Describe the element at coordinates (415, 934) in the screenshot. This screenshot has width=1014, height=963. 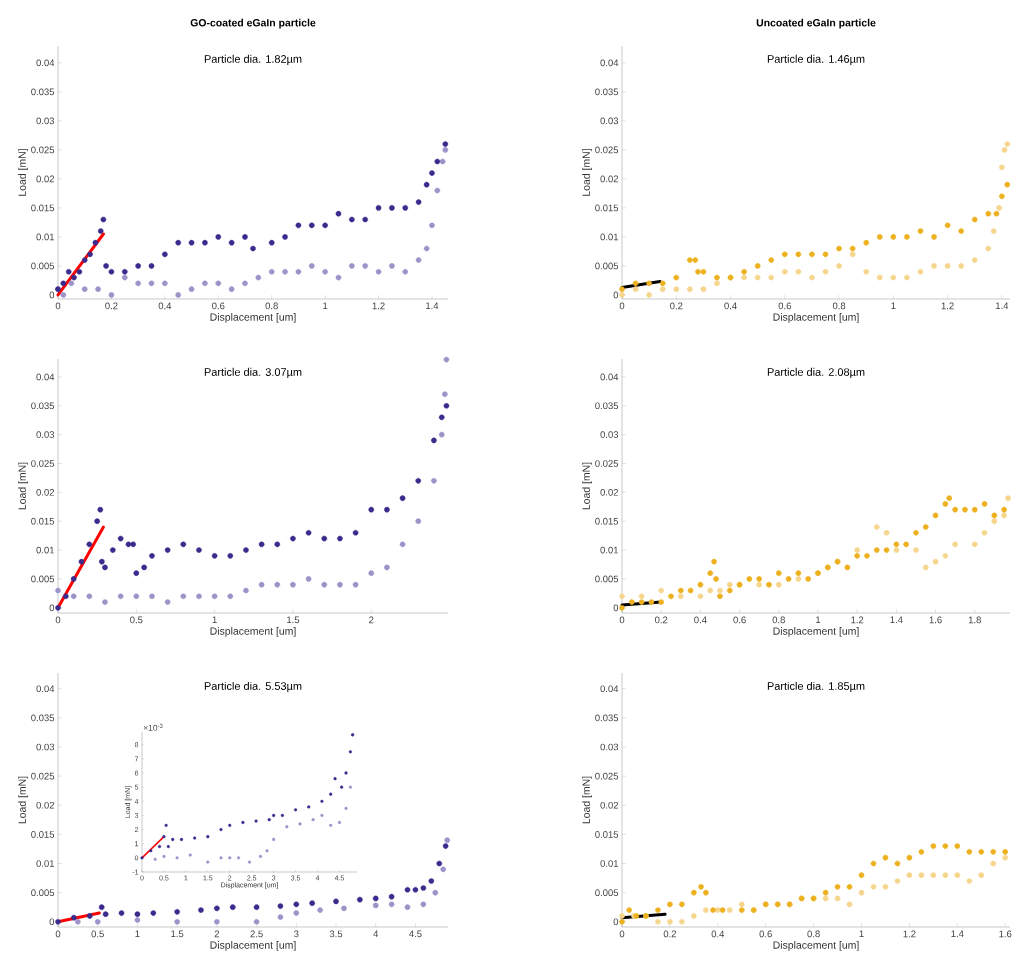
I see `x-tick-label: 4.5` at that location.